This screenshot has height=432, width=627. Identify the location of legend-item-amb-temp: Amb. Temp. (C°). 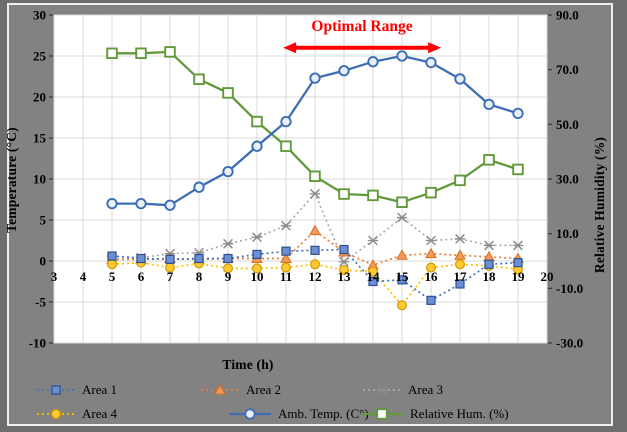
(298, 413).